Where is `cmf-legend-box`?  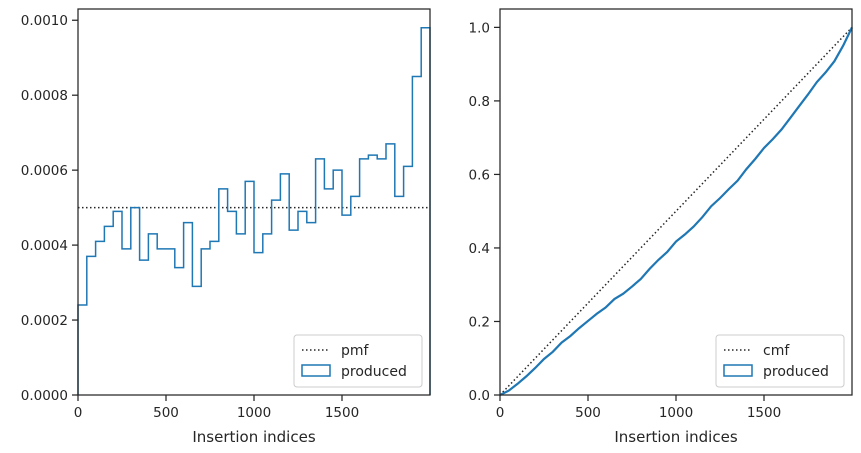 cmf-legend-box is located at coordinates (780, 361).